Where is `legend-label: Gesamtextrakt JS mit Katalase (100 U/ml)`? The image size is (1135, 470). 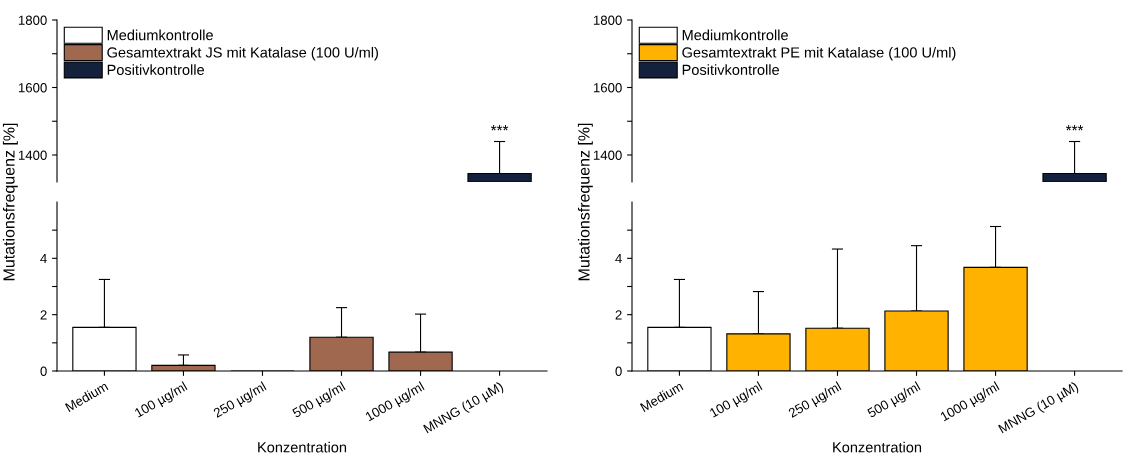 legend-label: Gesamtextrakt JS mit Katalase (100 U/ml) is located at coordinates (242, 53).